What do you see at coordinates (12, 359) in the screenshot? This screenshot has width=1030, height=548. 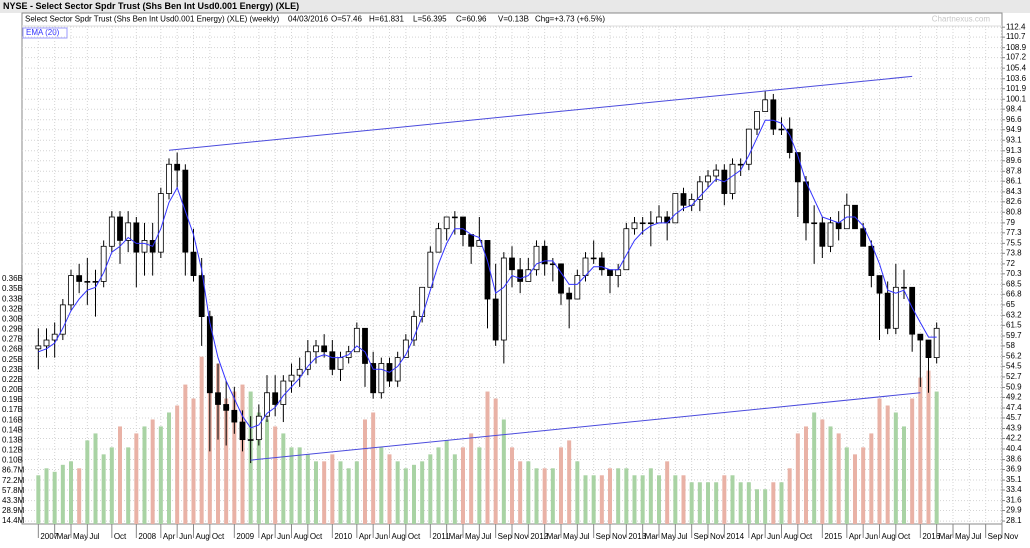 I see `y2-tick-label: 0.25B` at bounding box center [12, 359].